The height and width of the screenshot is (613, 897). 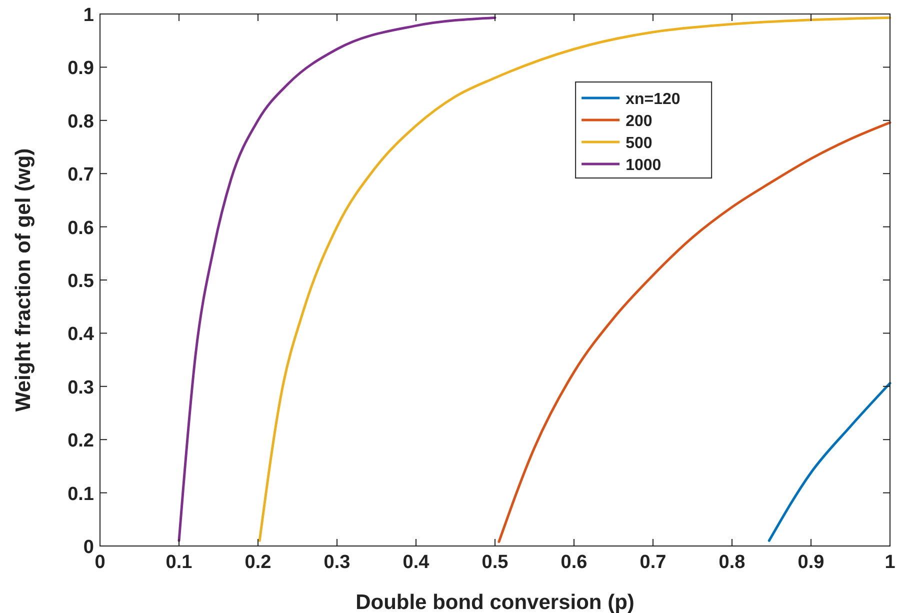 What do you see at coordinates (81, 387) in the screenshot?
I see `y-tick-label: 0.3` at bounding box center [81, 387].